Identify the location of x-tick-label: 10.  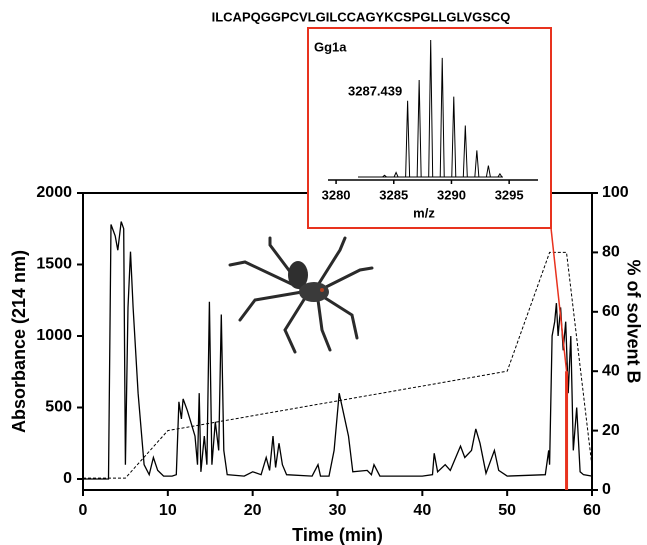
(168, 510).